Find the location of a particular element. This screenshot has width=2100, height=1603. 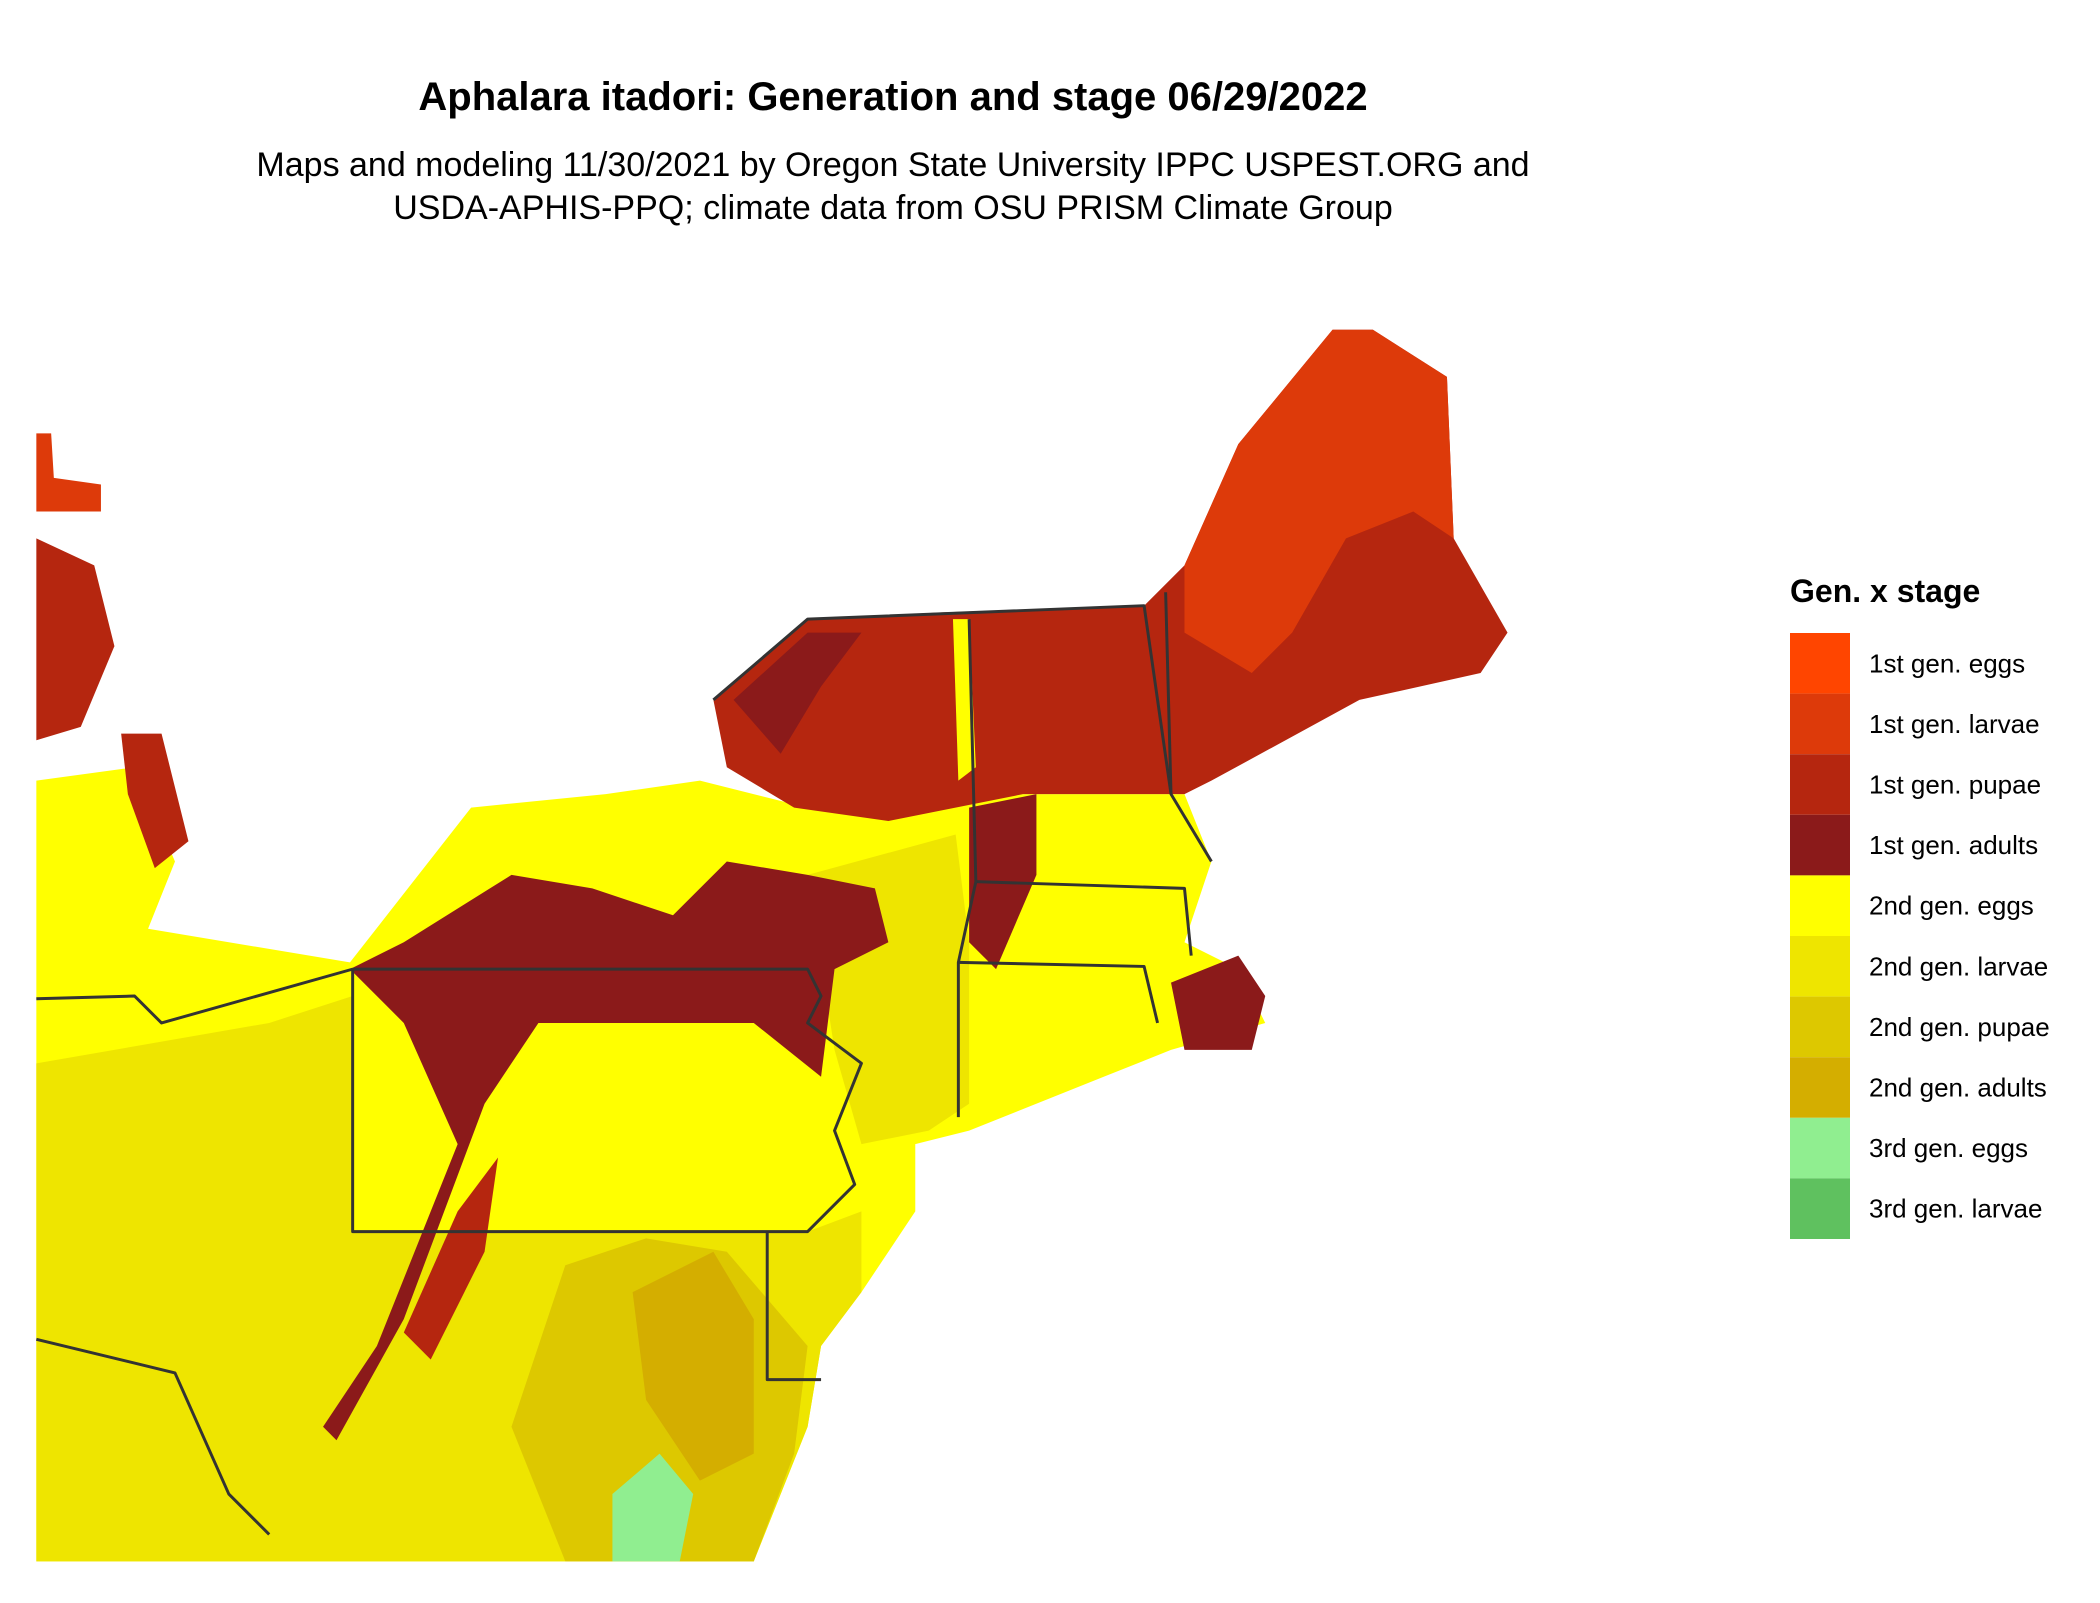

legend-label: 1st gen. larvae is located at coordinates (1954, 724).